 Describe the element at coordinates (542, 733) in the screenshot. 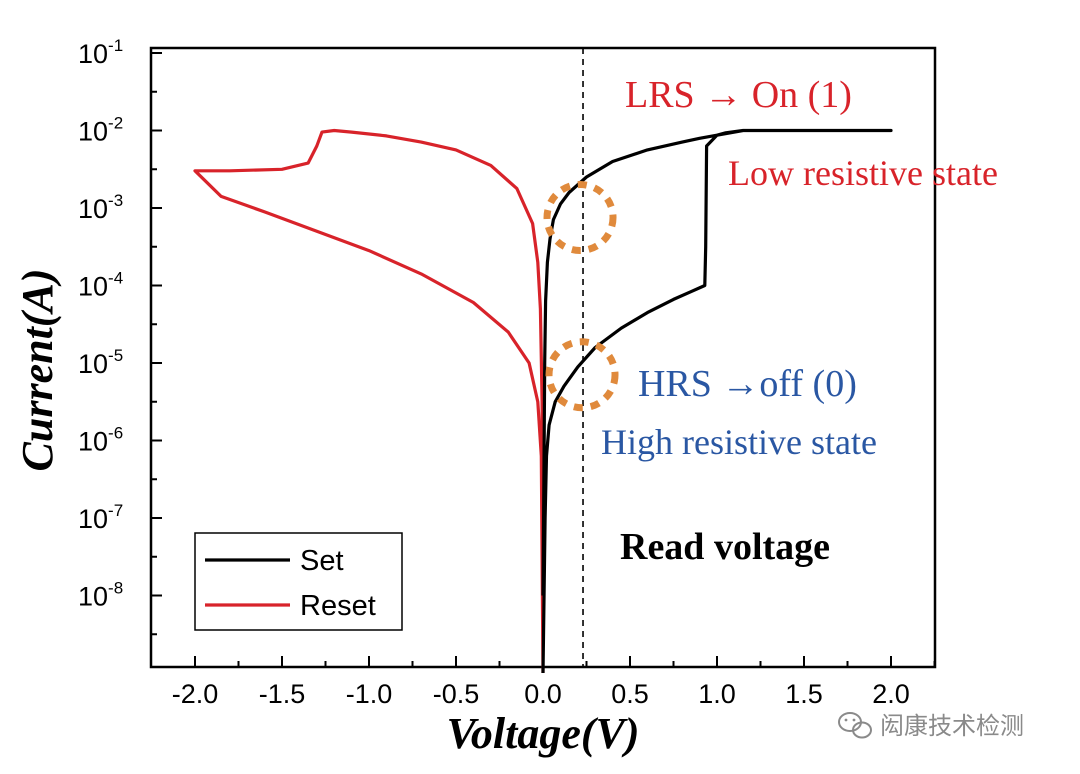

I see `x-axis-title: Voltage(V)` at that location.